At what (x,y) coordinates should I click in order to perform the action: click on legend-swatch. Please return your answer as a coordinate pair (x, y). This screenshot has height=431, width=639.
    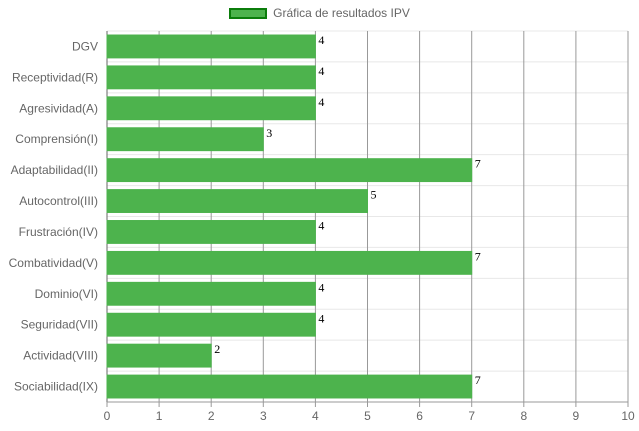
    Looking at the image, I should click on (248, 13).